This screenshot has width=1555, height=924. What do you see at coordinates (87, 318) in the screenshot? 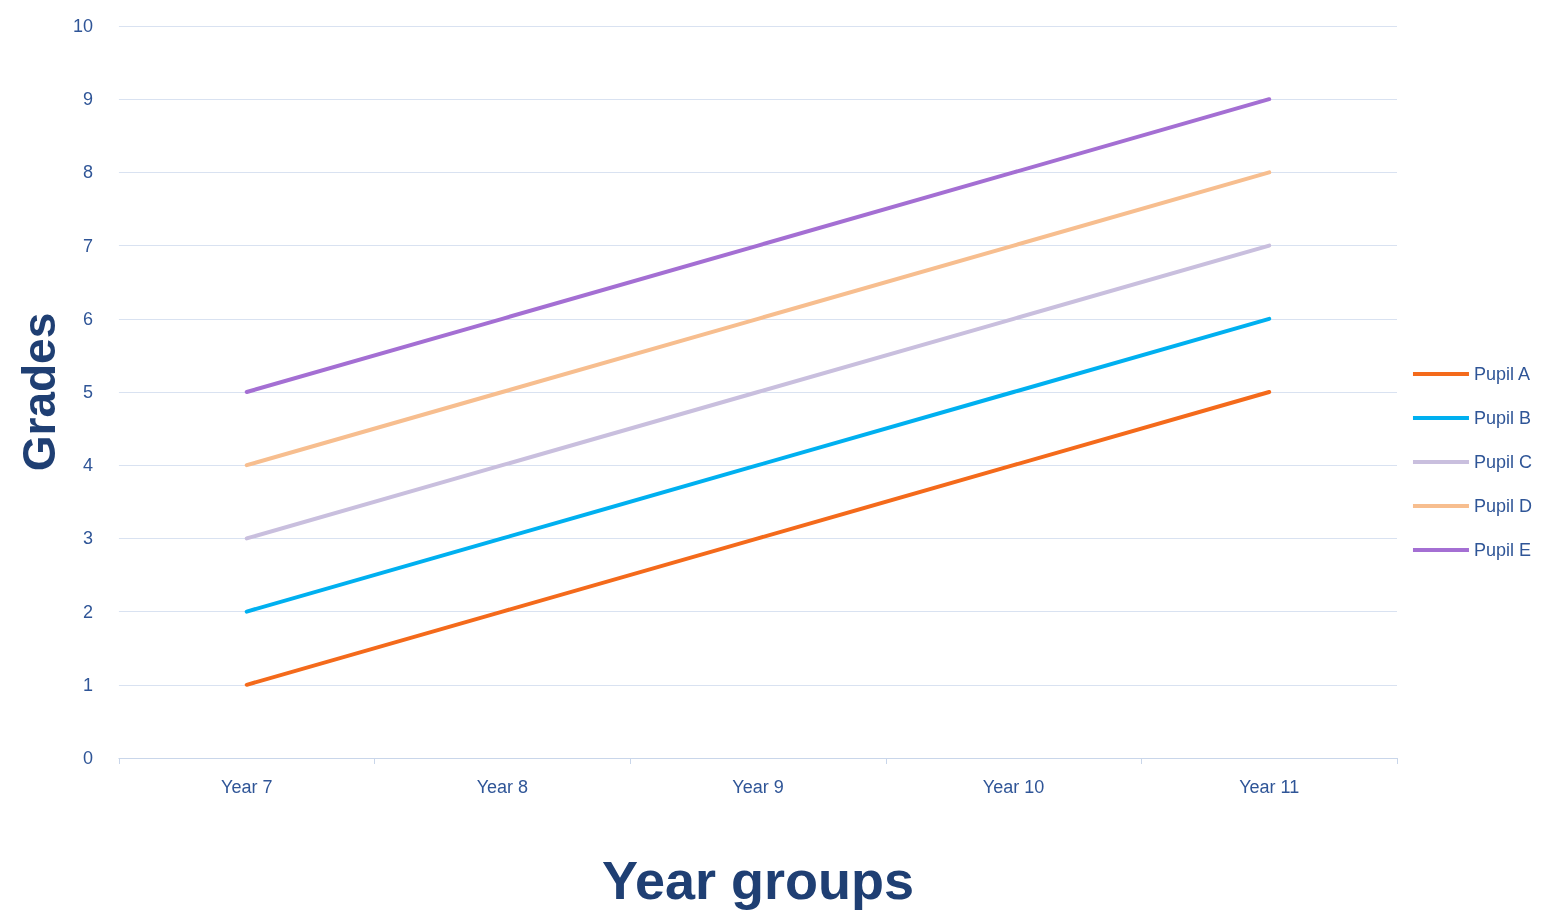
I see `y-tick-label: 6` at bounding box center [87, 318].